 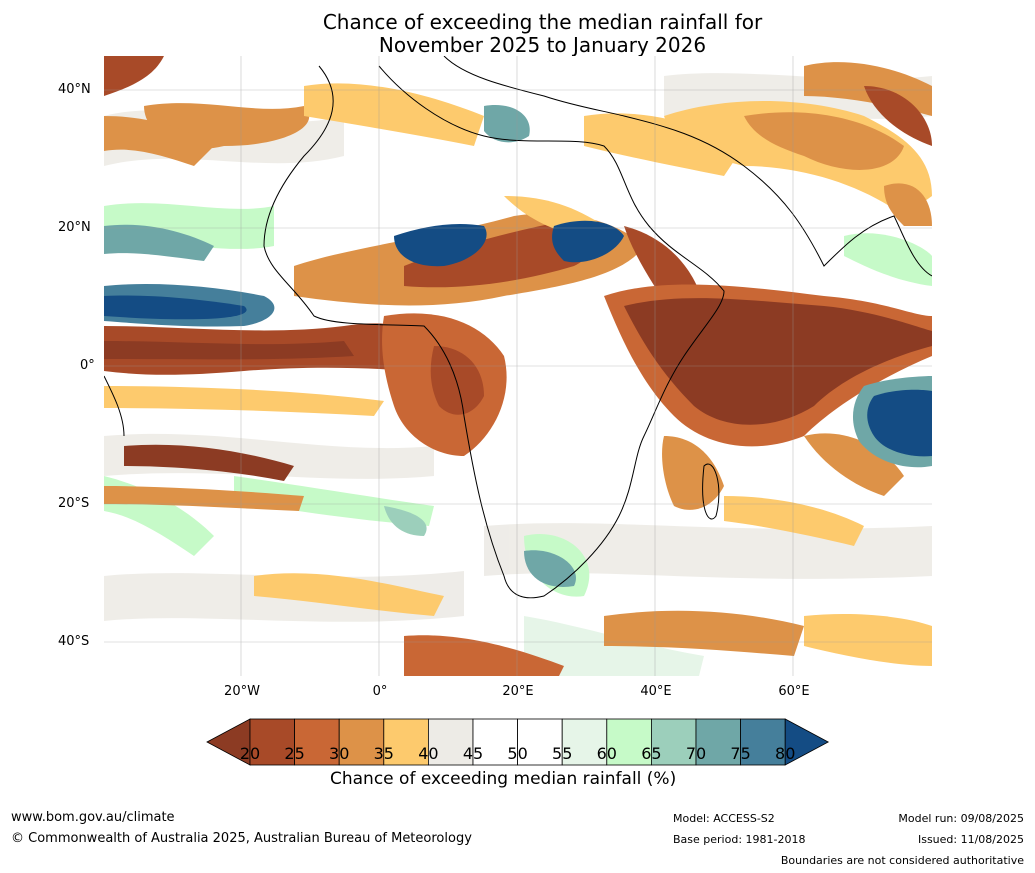 What do you see at coordinates (383, 753) in the screenshot?
I see `colorbar-tick-label: 35` at bounding box center [383, 753].